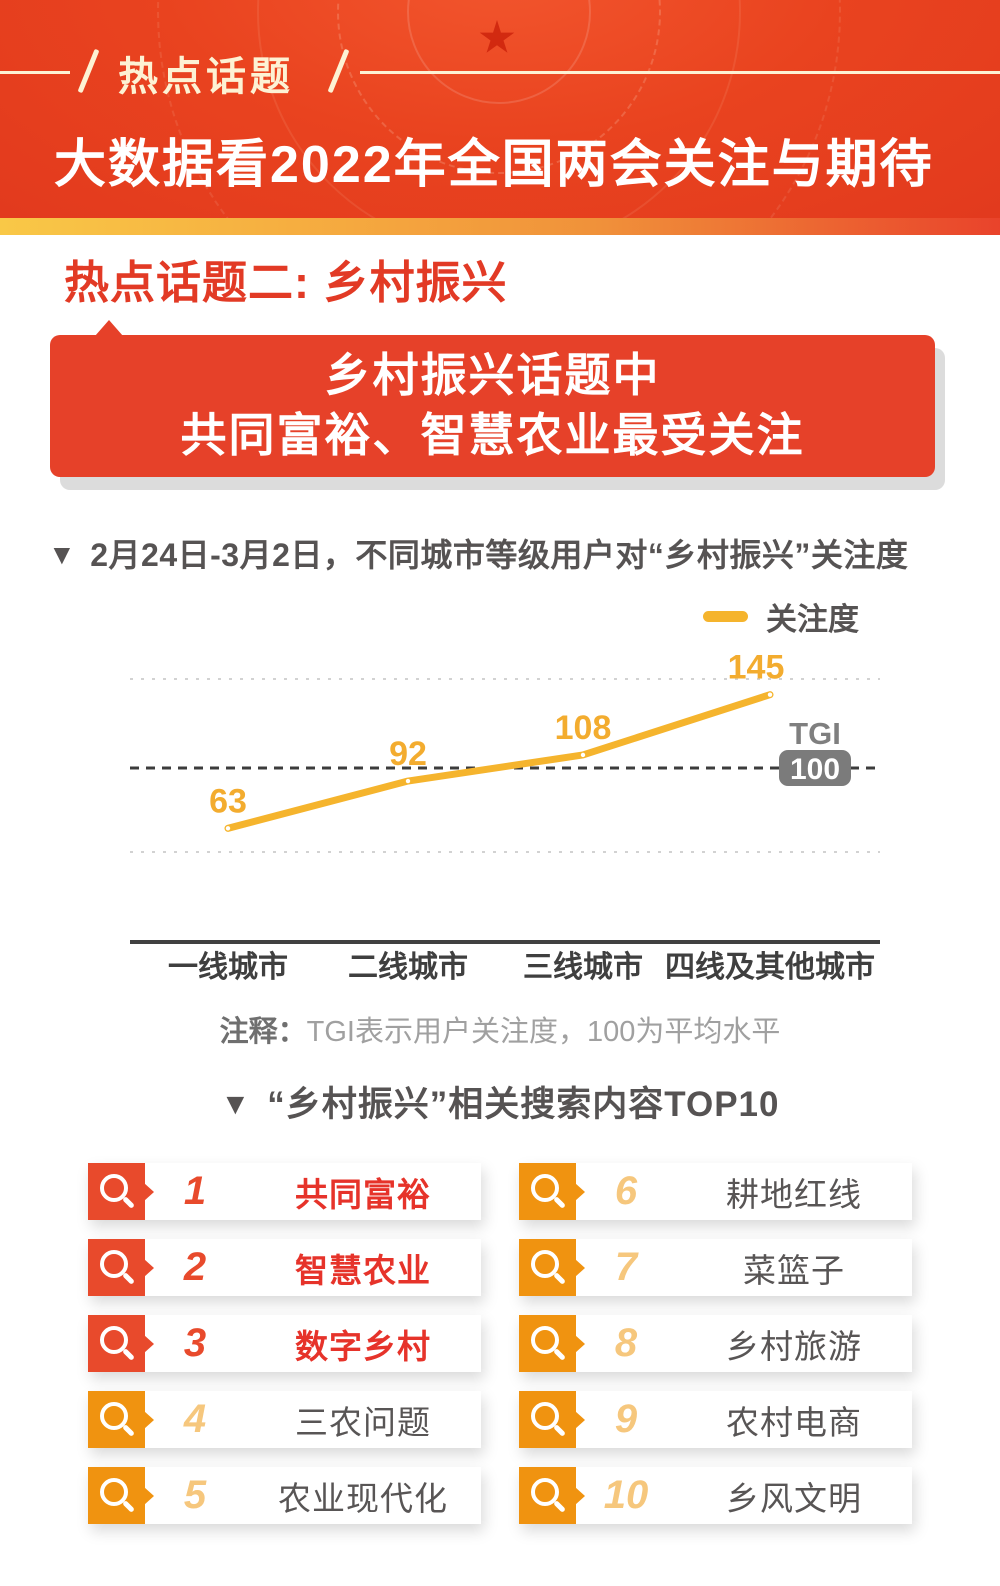 The width and height of the screenshot is (1000, 1586). I want to click on rank-number: 9, so click(626, 1419).